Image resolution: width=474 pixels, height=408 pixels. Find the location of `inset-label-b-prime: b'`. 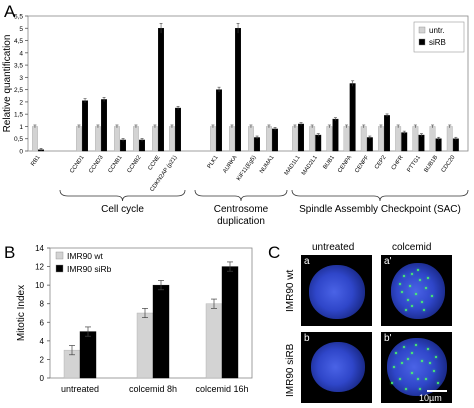

inset-label-b-prime: b' is located at coordinates (388, 338).